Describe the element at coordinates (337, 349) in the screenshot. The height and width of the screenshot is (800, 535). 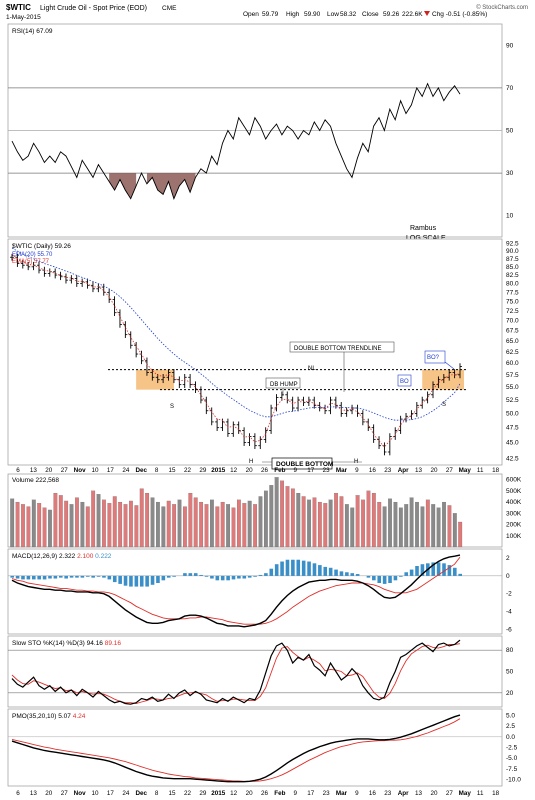
I see `trendline-label: DOUBLE BOTTOM TRENDLINE` at that location.